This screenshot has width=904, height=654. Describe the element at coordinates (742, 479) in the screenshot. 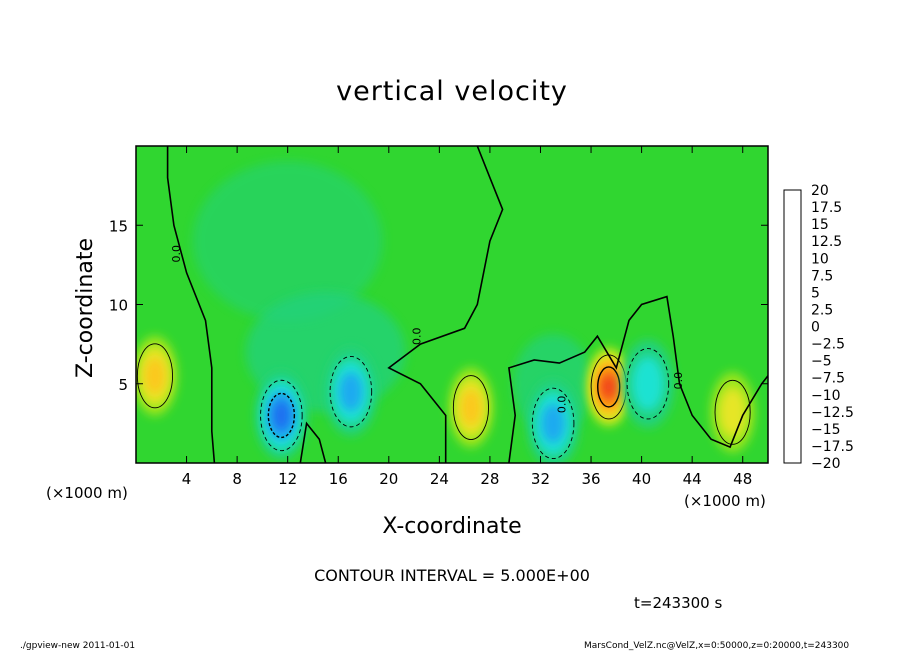

I see `x-tick-label: 48` at that location.